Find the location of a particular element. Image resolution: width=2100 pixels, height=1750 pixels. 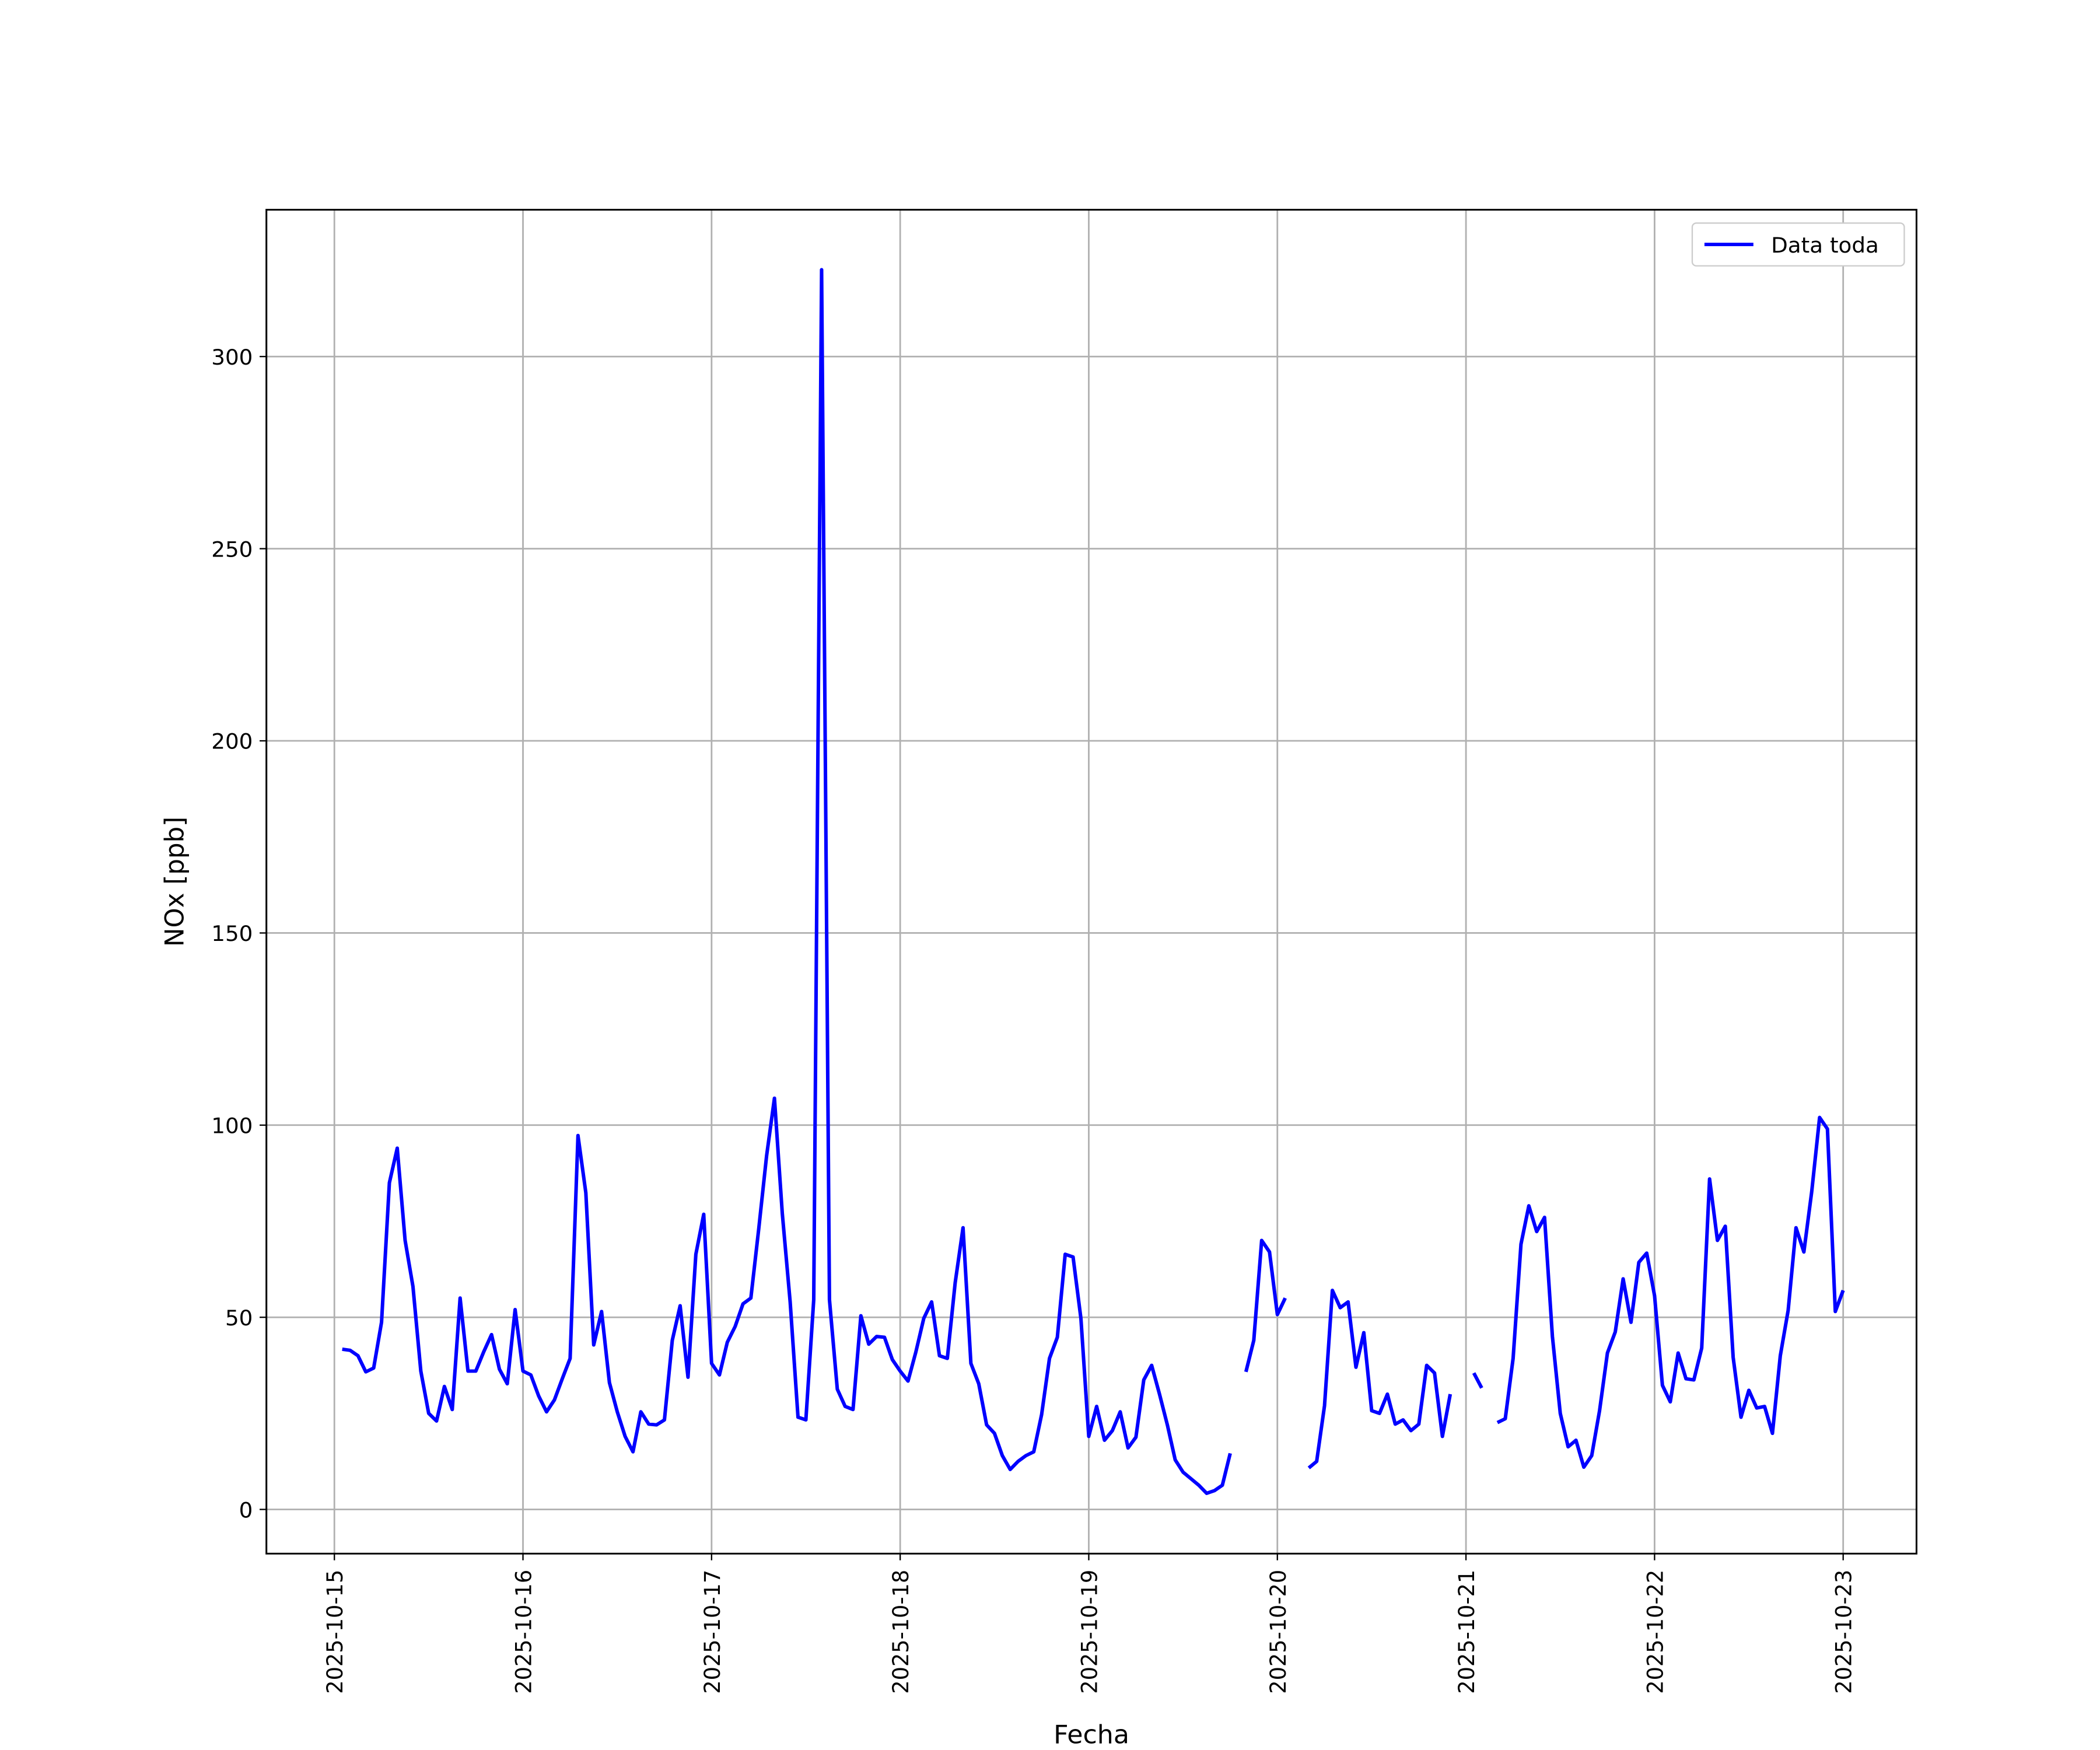

x-tick-label: 2025-10-15 is located at coordinates (335, 1632).